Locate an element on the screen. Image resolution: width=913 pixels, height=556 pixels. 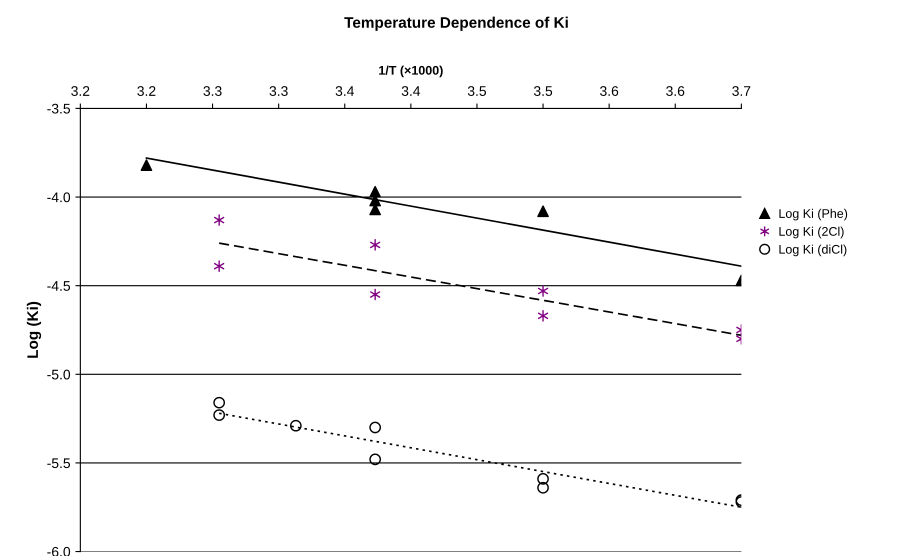
x-axis-title: 1/T (×1000) is located at coordinates (411, 72).